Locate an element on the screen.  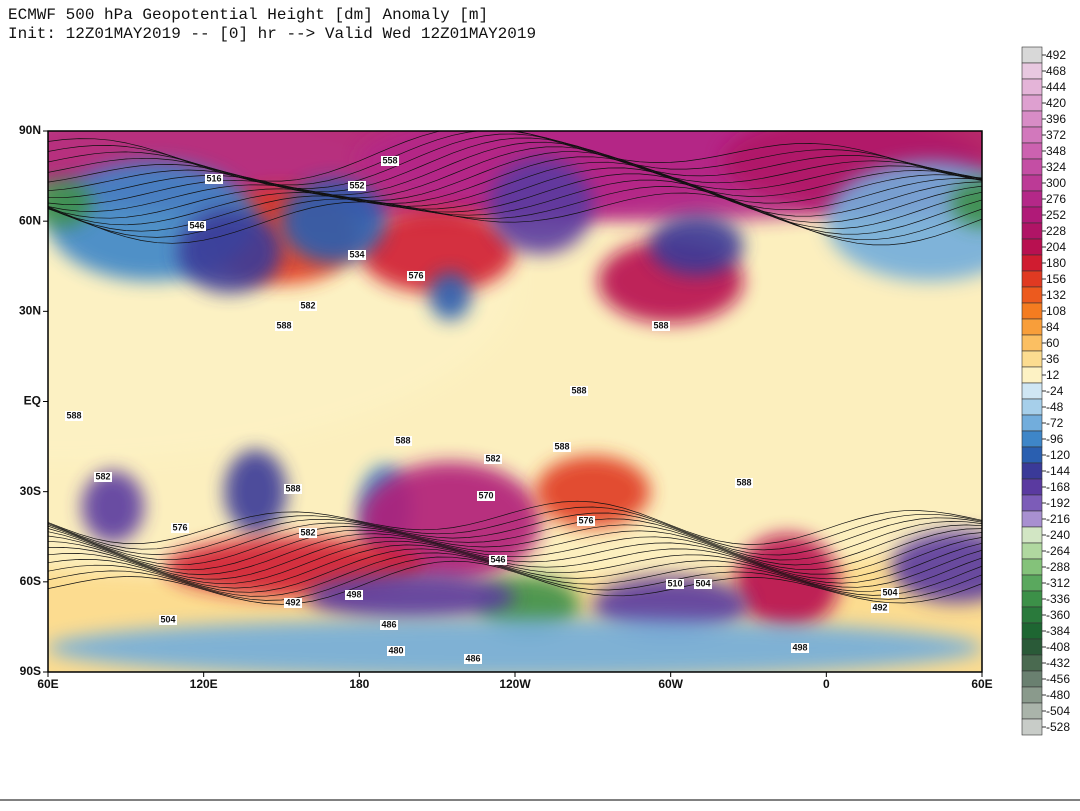
contour-label: 480 is located at coordinates (395, 650).